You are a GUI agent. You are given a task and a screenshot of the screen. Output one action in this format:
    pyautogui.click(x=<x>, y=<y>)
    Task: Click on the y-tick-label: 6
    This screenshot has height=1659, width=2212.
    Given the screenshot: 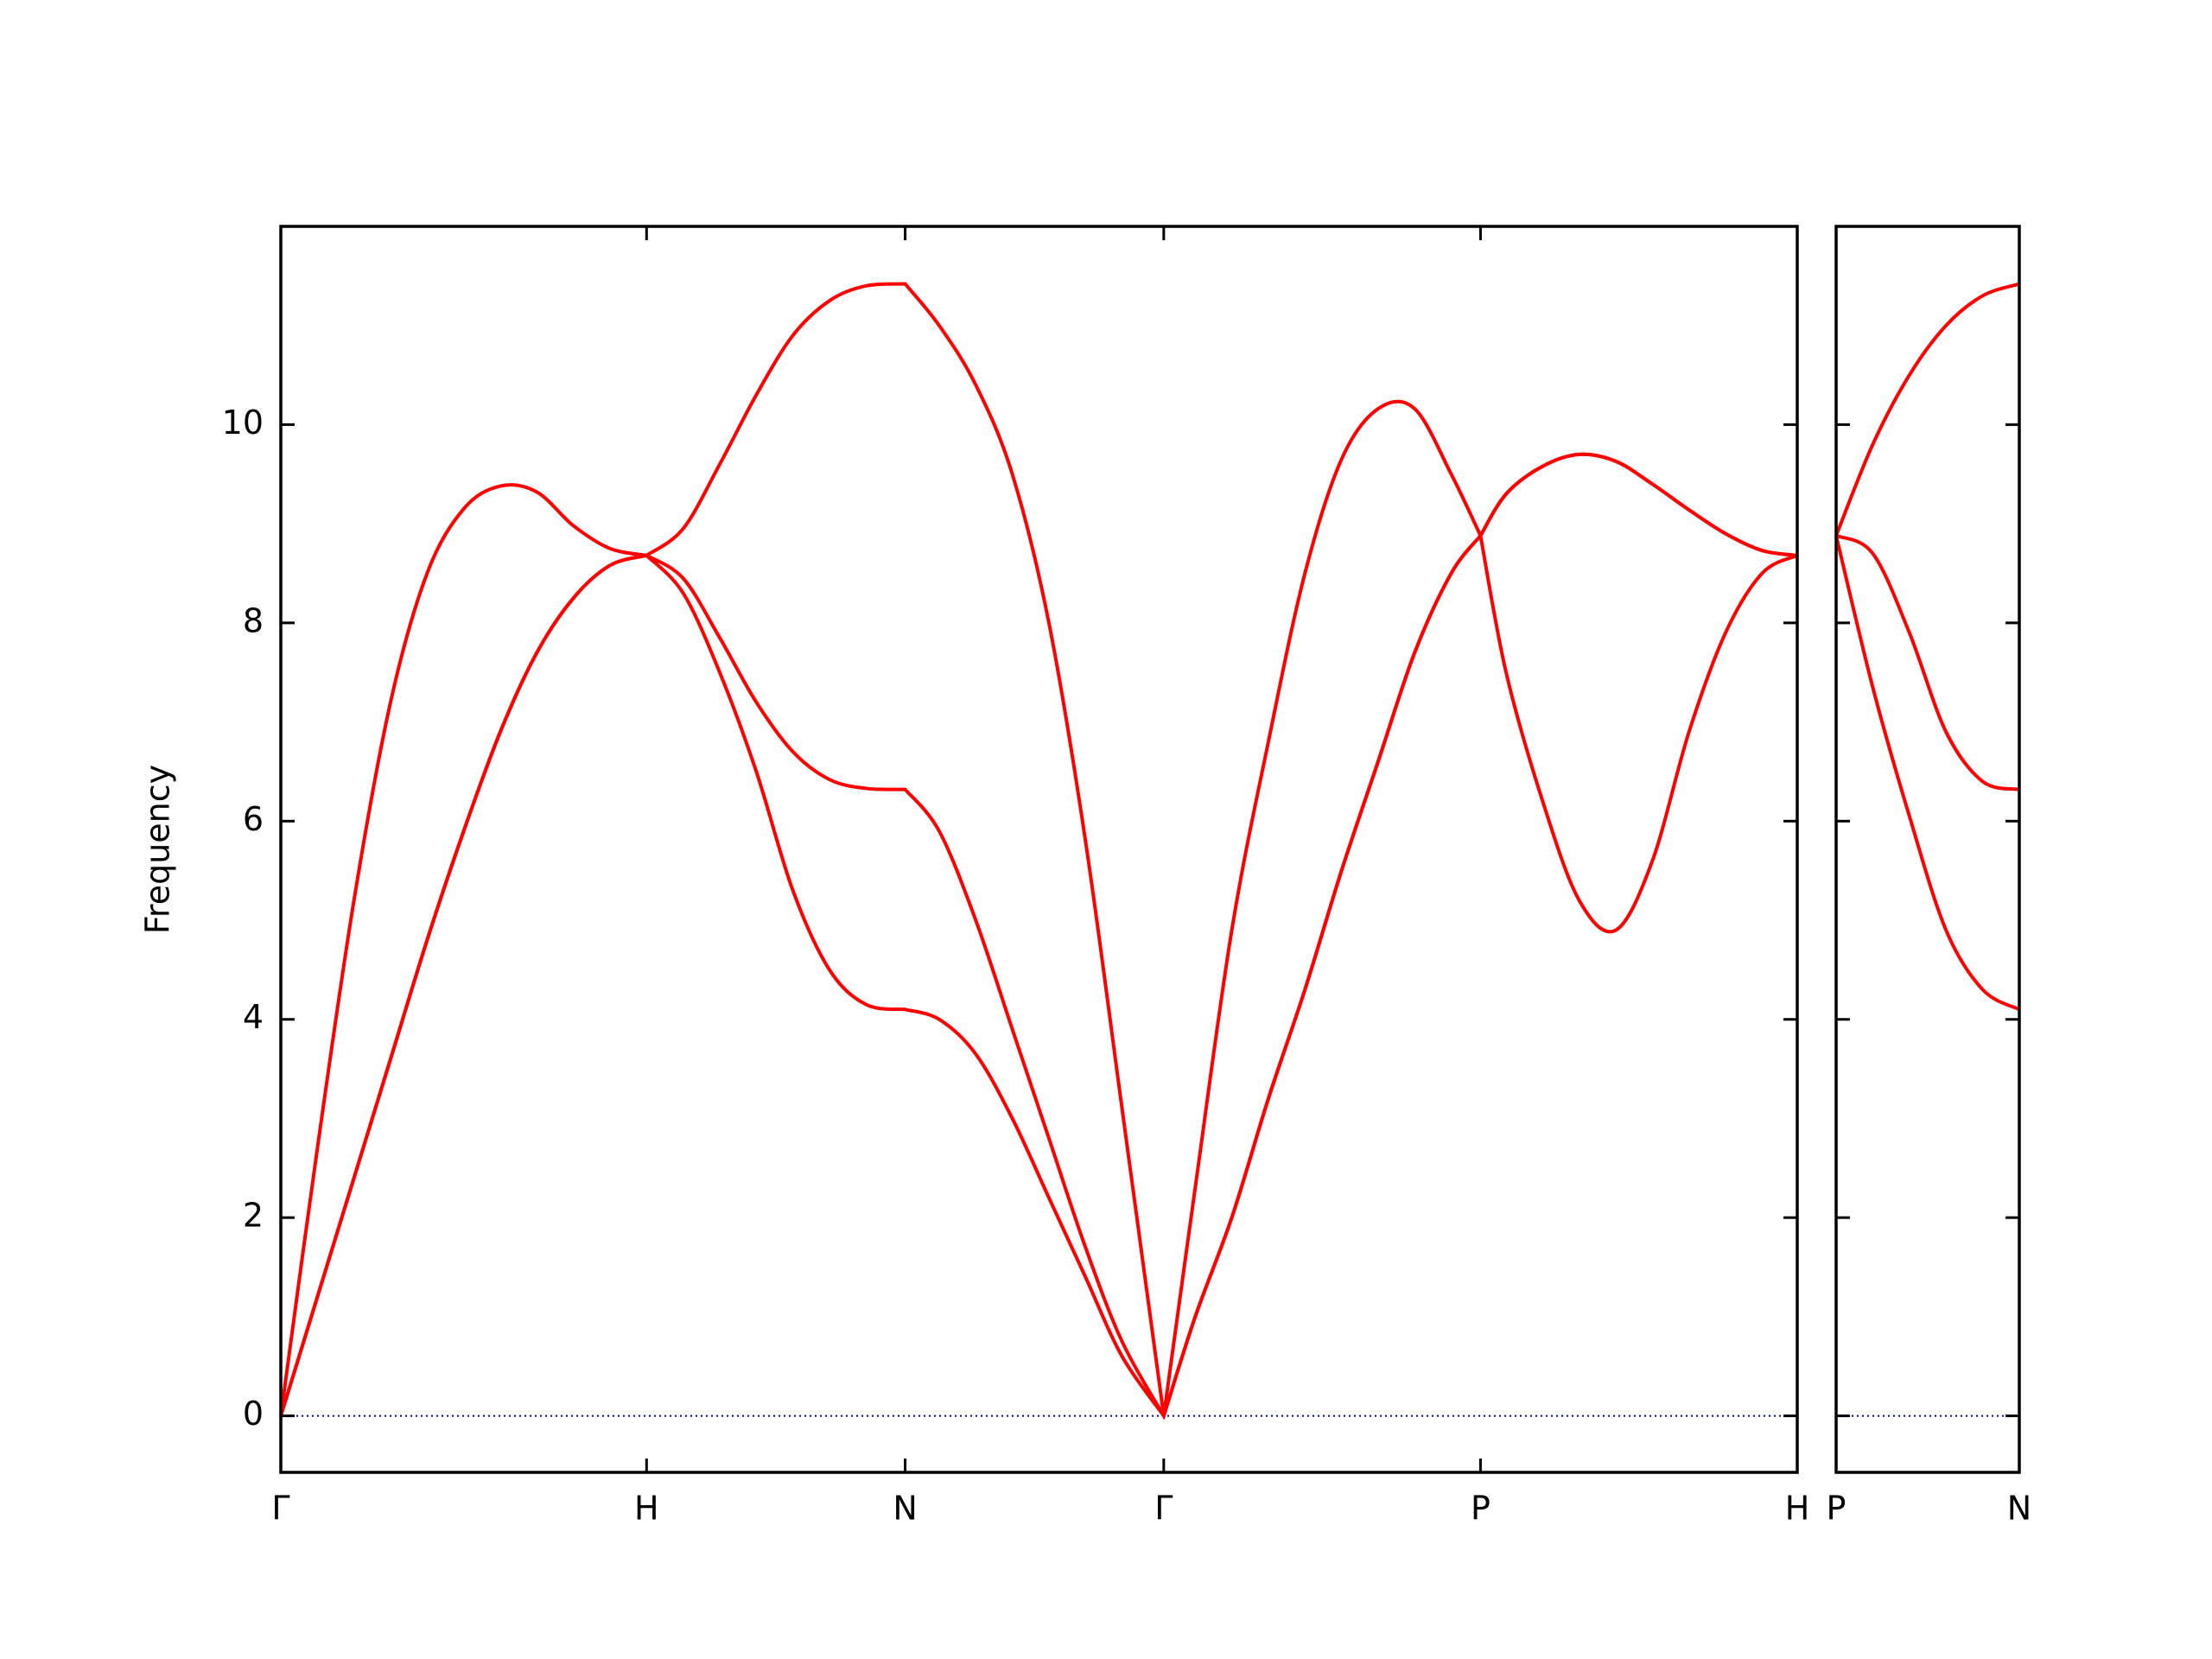 What is the action you would take?
    pyautogui.click(x=253, y=819)
    